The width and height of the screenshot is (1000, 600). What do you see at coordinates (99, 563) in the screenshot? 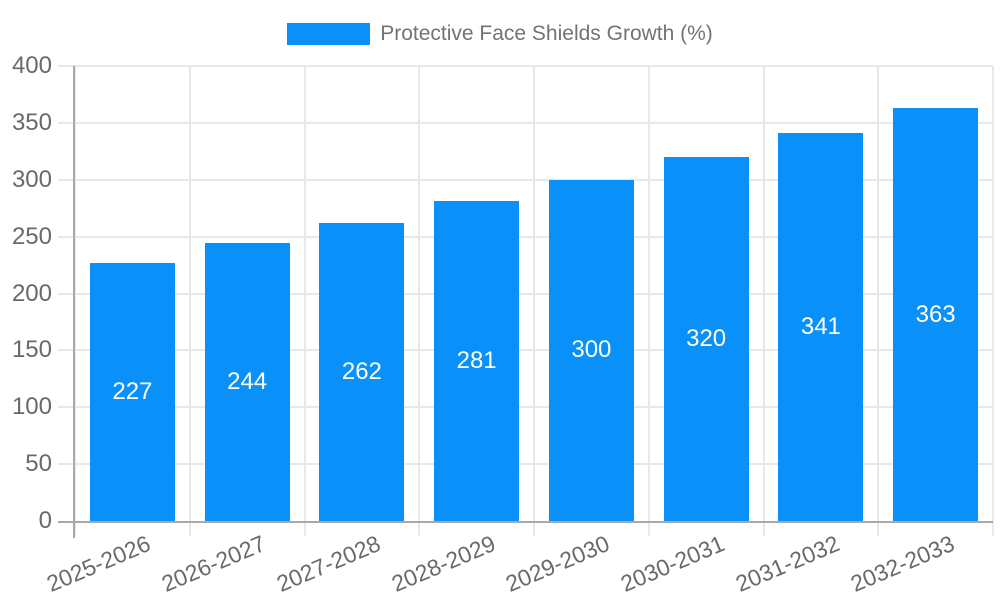
I see `x-tick-label: 2025-2026` at bounding box center [99, 563].